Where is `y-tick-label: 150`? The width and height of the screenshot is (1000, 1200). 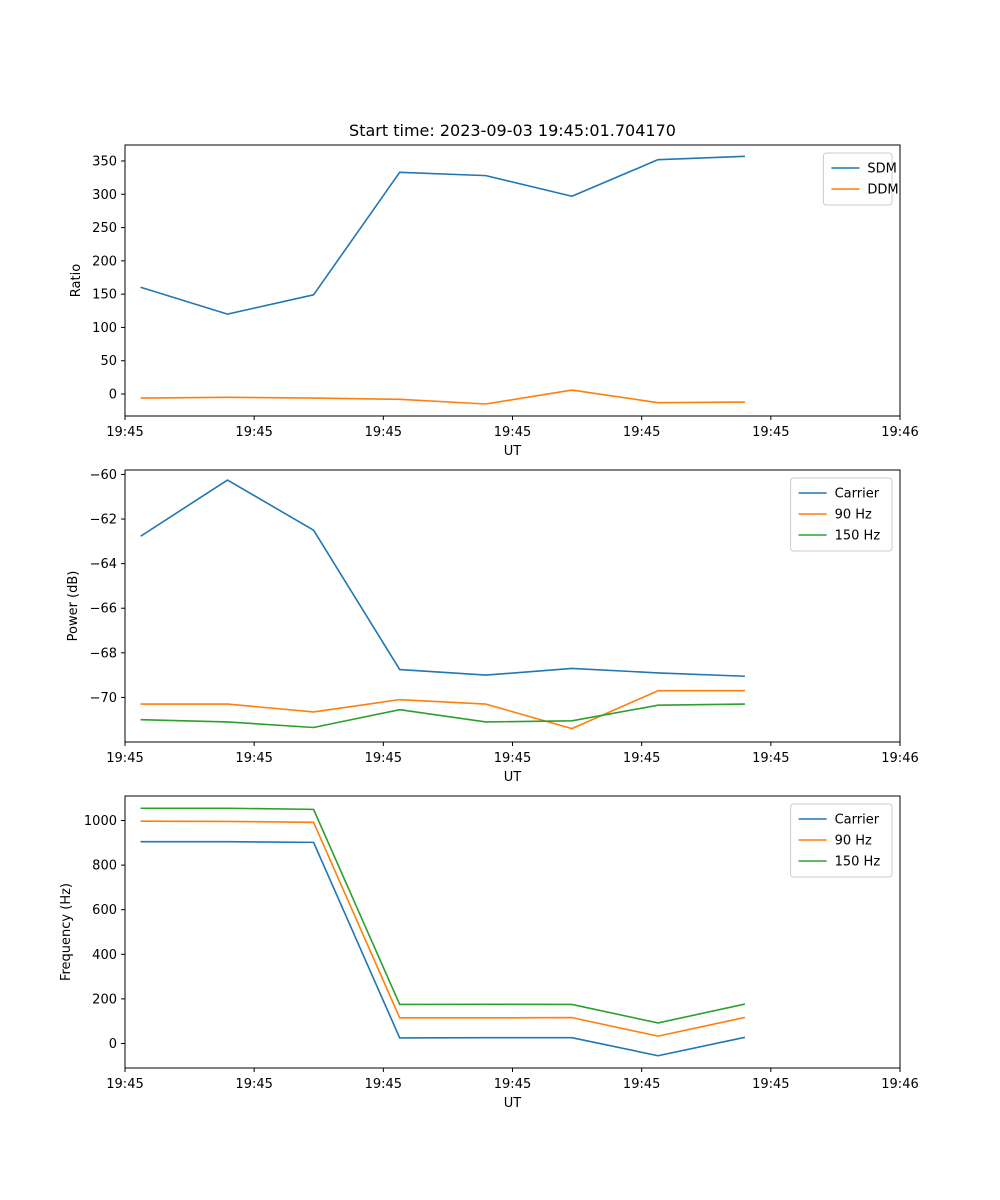
y-tick-label: 150 is located at coordinates (104, 295).